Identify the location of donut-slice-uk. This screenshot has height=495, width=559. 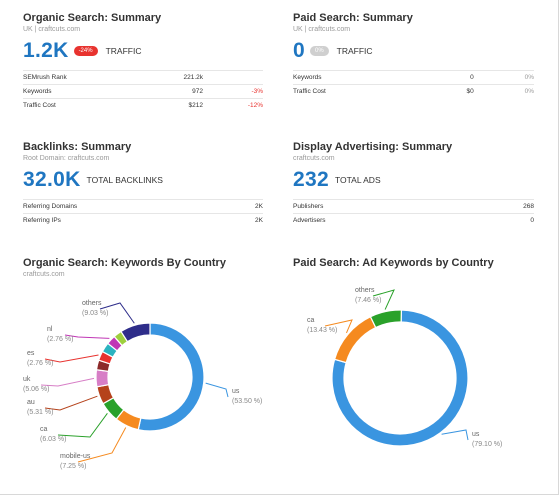
(102, 378).